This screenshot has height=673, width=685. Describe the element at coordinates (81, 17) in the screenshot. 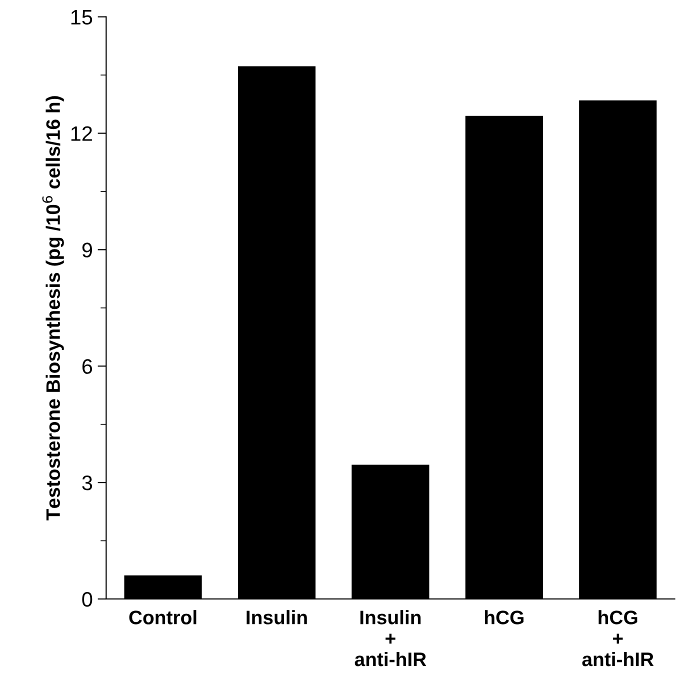

I see `y-tick-label: 15` at that location.